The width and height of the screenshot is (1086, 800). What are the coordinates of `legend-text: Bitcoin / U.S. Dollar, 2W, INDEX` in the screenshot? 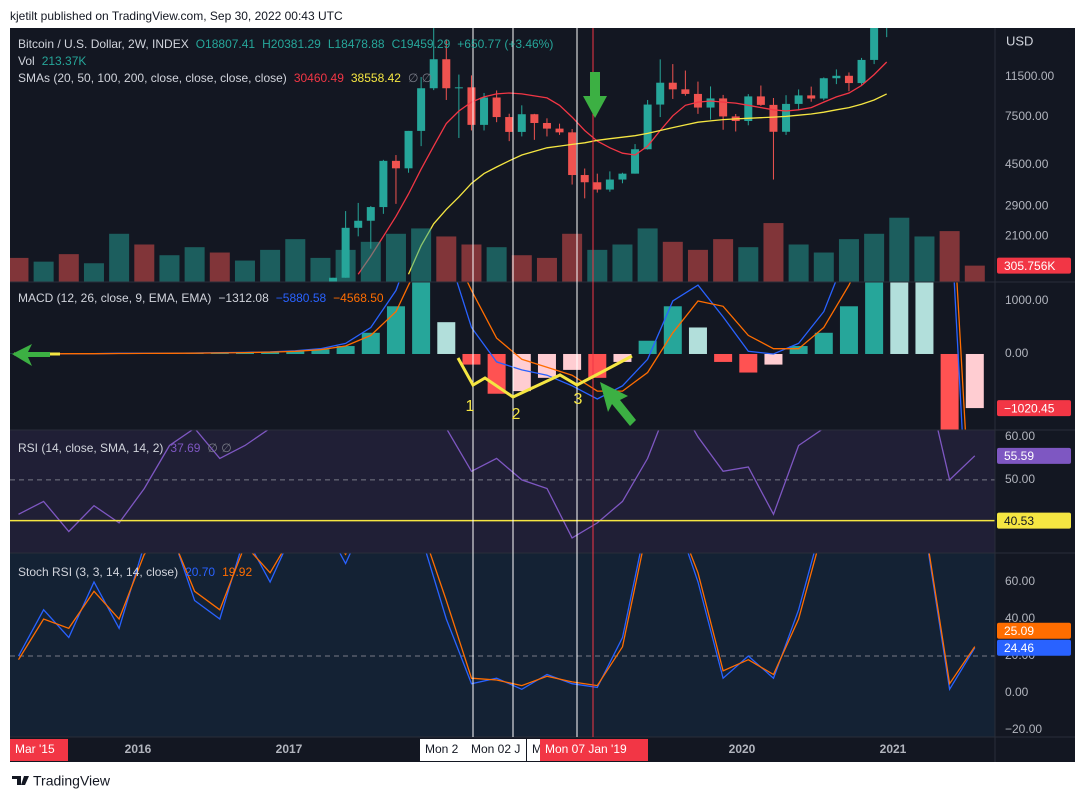 It's located at (103, 44).